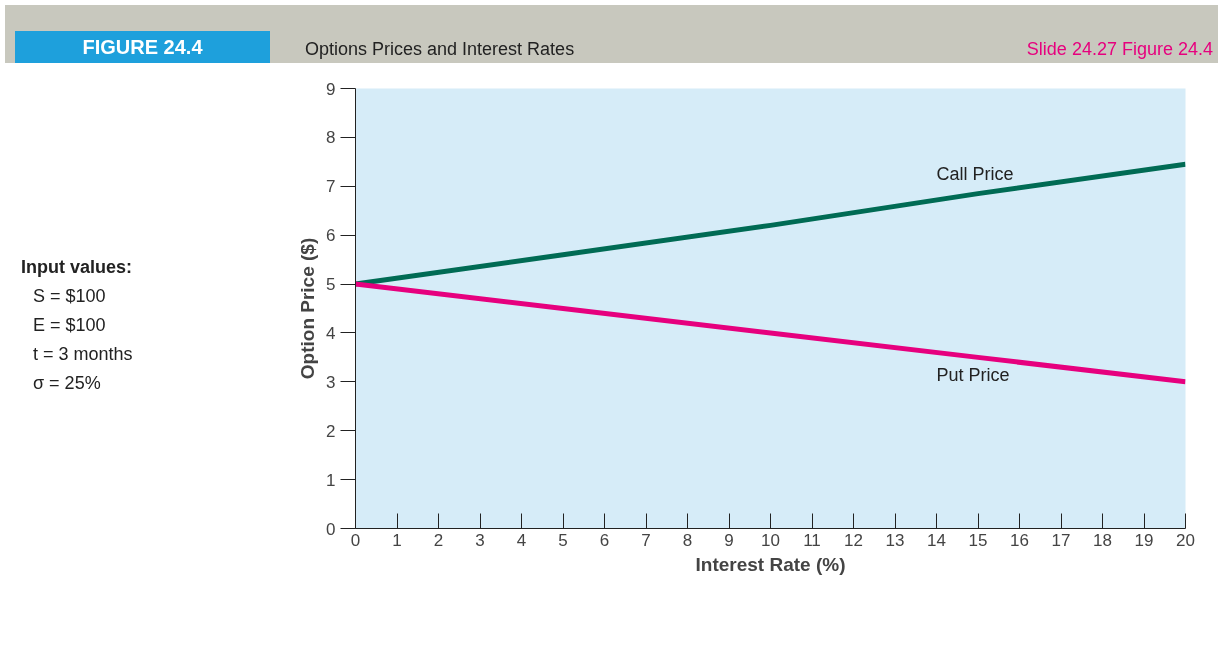  What do you see at coordinates (895, 540) in the screenshot?
I see `x-tick-label: 13` at bounding box center [895, 540].